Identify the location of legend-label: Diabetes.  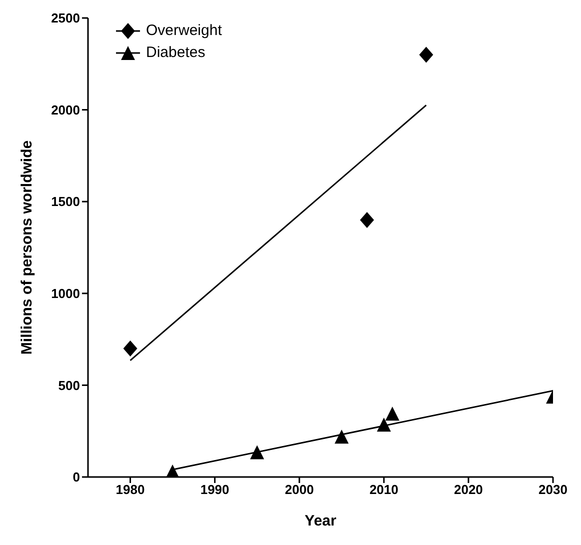
(176, 53).